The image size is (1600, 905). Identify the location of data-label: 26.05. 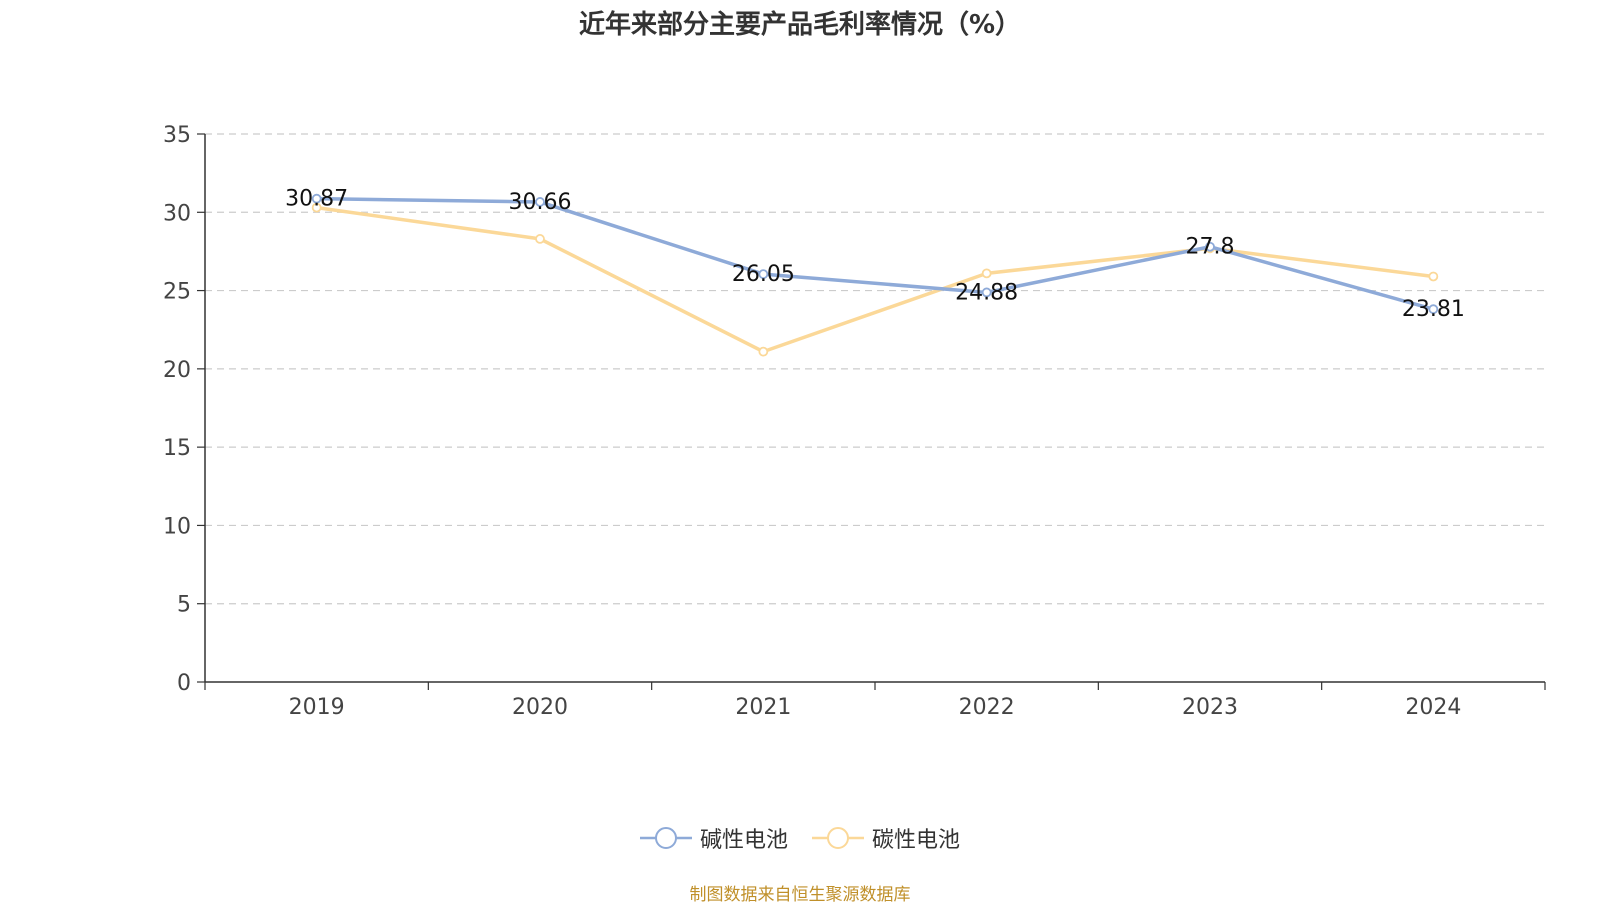
(763, 274).